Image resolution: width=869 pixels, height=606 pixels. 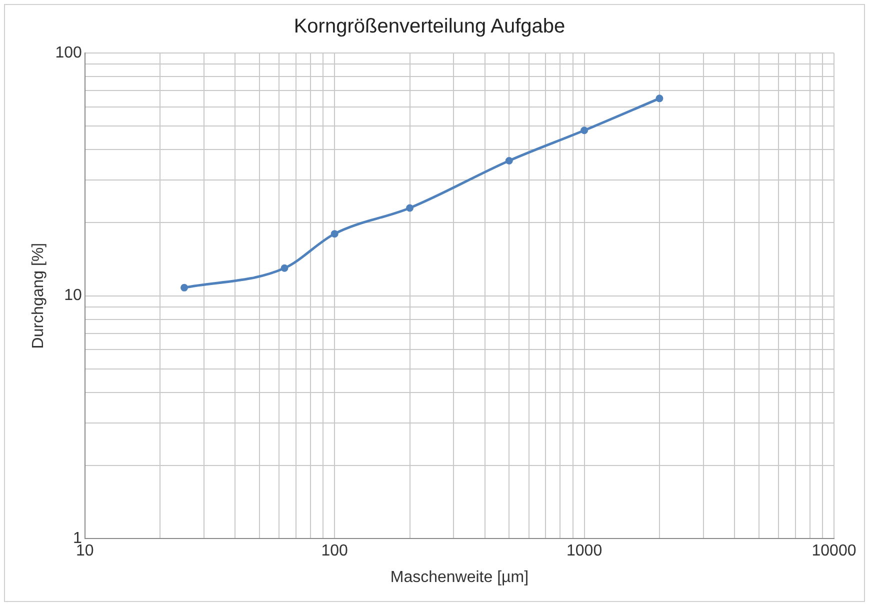 I want to click on y-axis-title: Durchgang [%], so click(x=39, y=295).